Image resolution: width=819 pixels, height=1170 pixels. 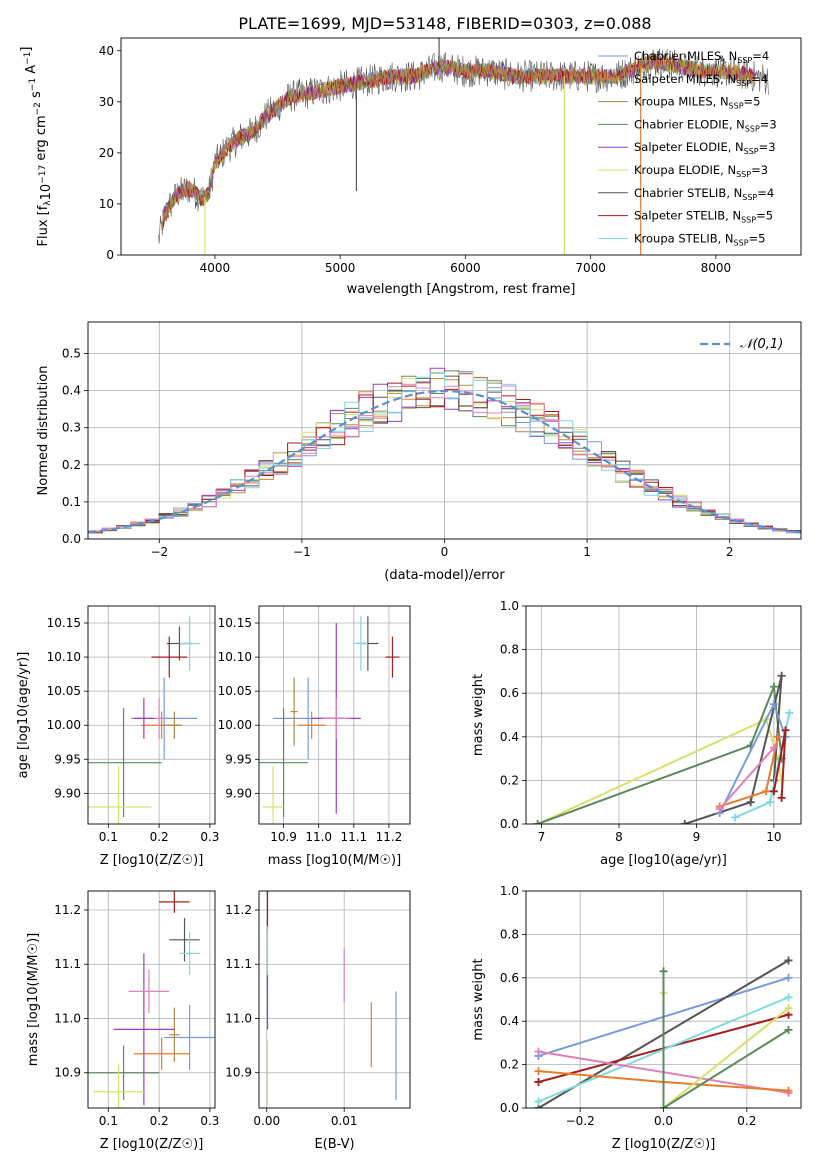 What do you see at coordinates (43, 225) in the screenshot?
I see `y-label-part: Flux [f` at bounding box center [43, 225].